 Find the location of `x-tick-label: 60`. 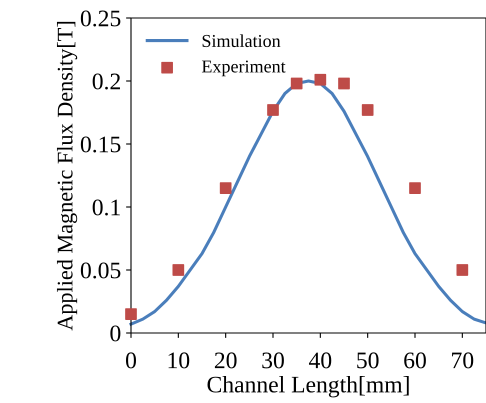

x-tick-label: 60 is located at coordinates (415, 360).